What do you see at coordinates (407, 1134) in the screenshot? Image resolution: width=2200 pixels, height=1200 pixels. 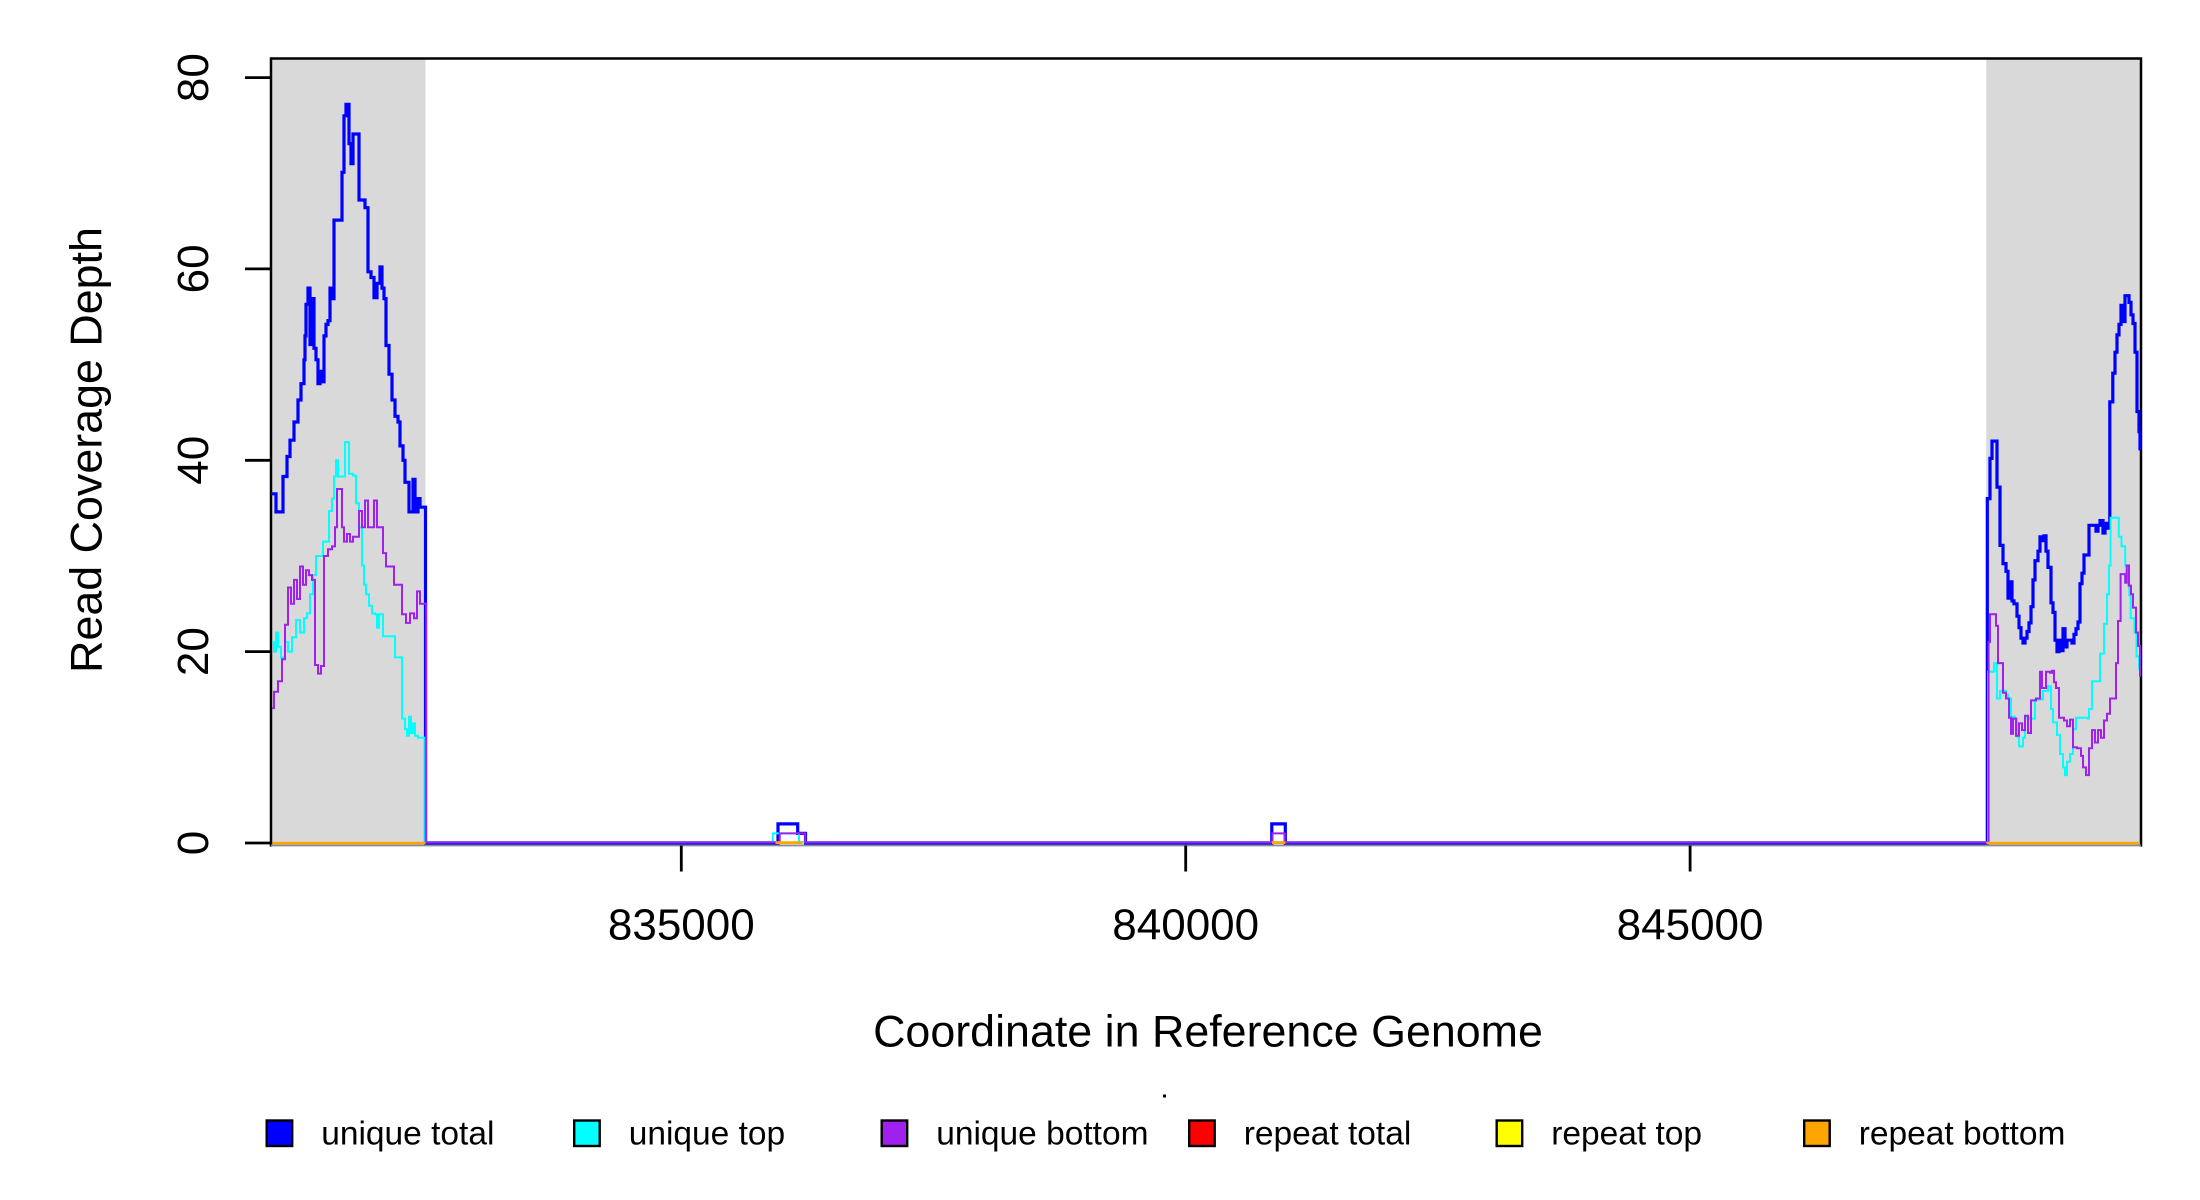 I see `svg-text: unique total` at bounding box center [407, 1134].